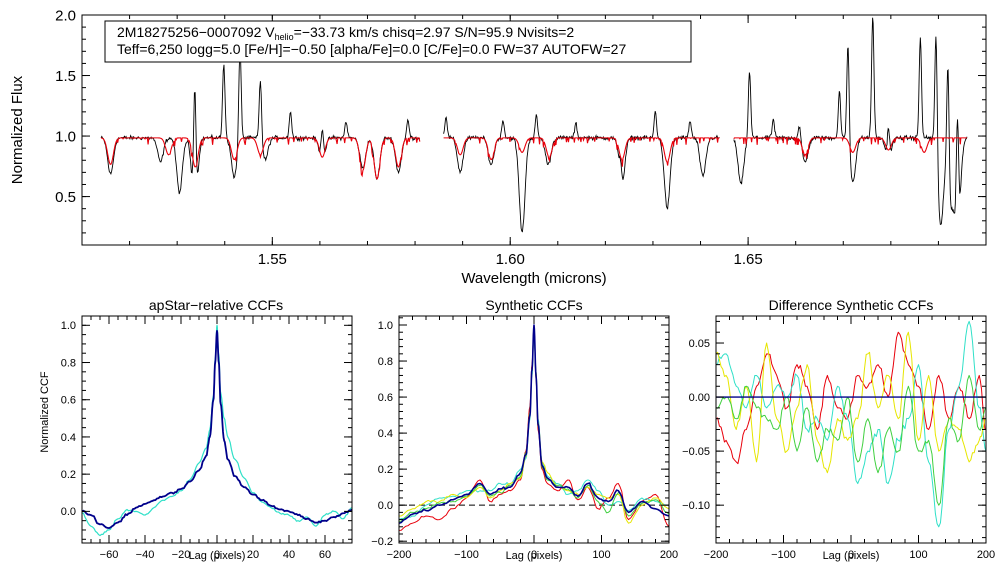 The image size is (1008, 576). What do you see at coordinates (284, 37) in the screenshot?
I see `annotation-vhelio-subscript: helio` at bounding box center [284, 37].